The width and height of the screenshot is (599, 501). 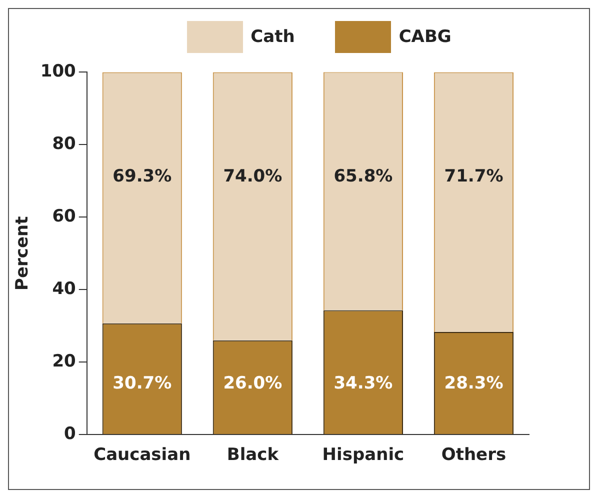 What do you see at coordinates (70, 434) in the screenshot?
I see `y-tick-label: 0` at bounding box center [70, 434].